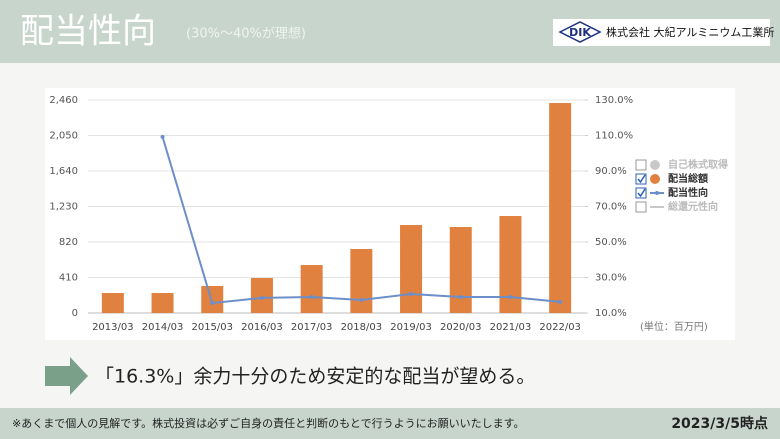  Describe the element at coordinates (611, 171) in the screenshot. I see `y2-tick-label: 90.0%` at that location.